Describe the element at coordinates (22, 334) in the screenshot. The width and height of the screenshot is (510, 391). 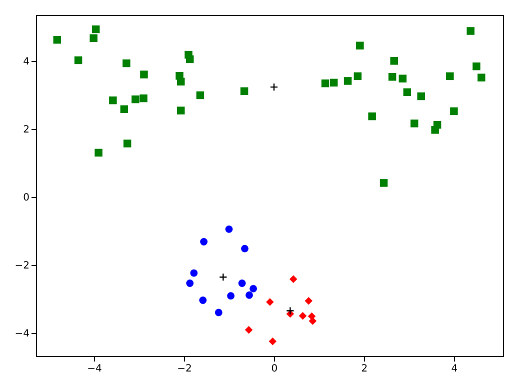
I see `y-tick-label: −4` at that location.